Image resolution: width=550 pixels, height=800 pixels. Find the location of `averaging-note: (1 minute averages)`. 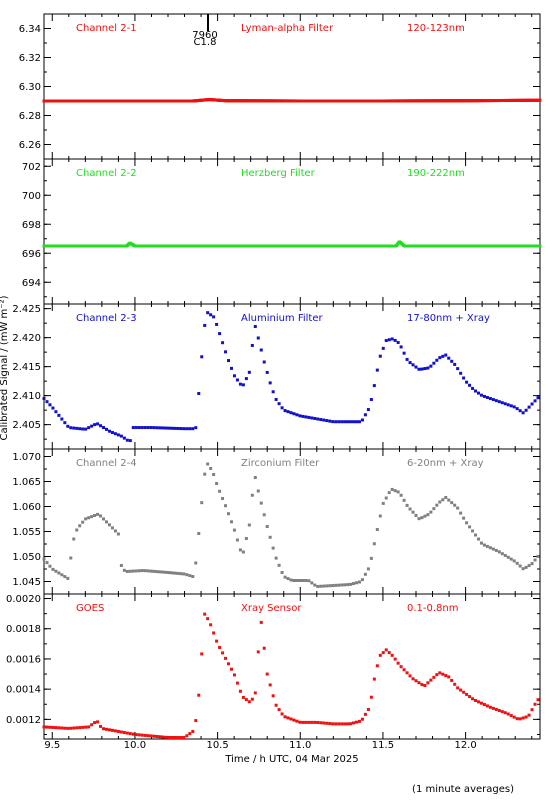

averaging-note: (1 minute averages) is located at coordinates (463, 789).